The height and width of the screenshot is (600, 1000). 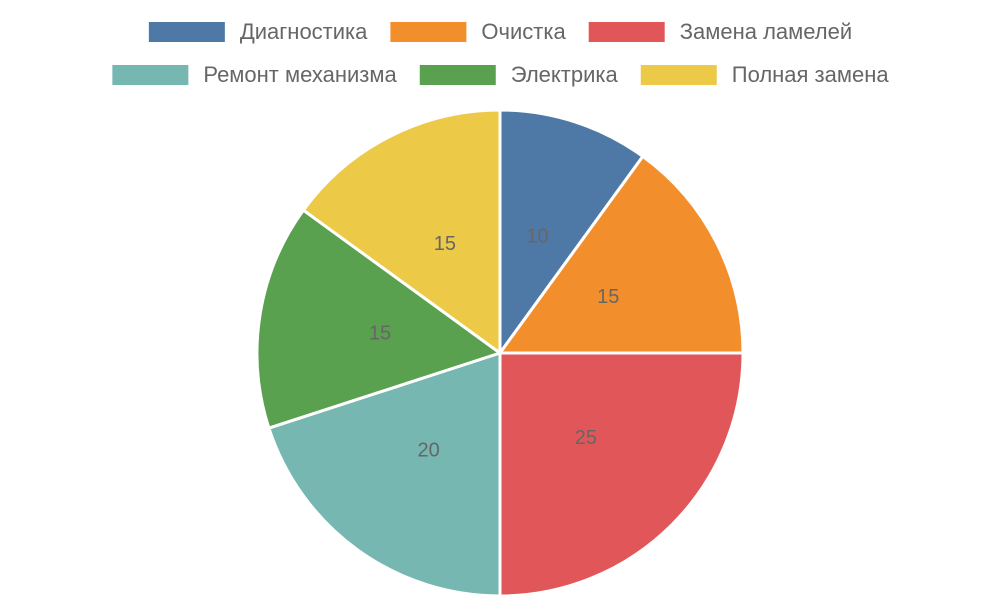 I want to click on legend-label: Очистка, so click(x=523, y=31).